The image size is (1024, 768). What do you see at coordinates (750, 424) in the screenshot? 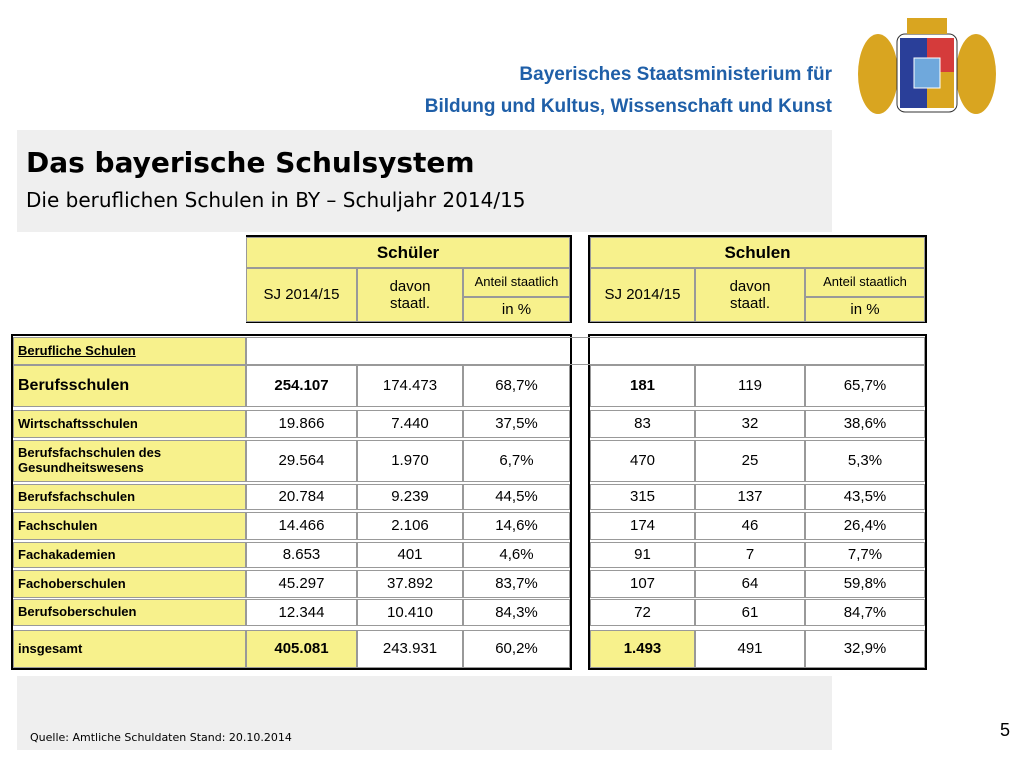
I see `value-cell: 32` at bounding box center [750, 424].